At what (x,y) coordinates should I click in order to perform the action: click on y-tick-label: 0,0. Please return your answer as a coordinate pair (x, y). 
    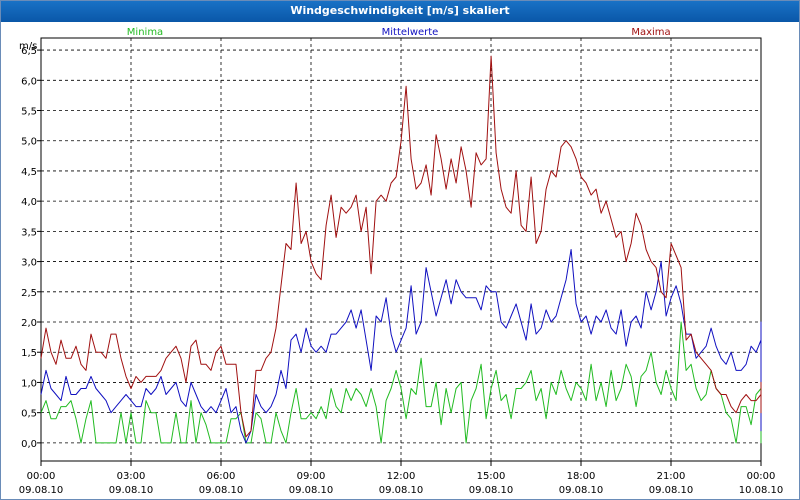
    Looking at the image, I should click on (29, 444).